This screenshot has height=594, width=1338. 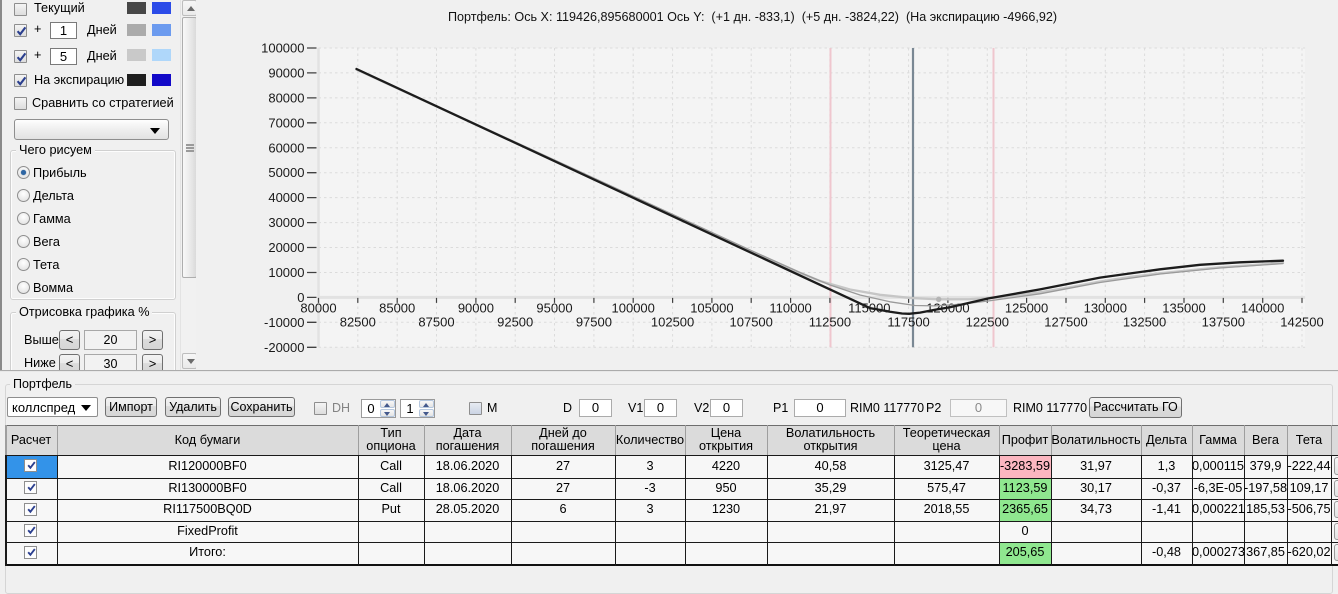 I want to click on svg-text: 30000, so click(x=286, y=222).